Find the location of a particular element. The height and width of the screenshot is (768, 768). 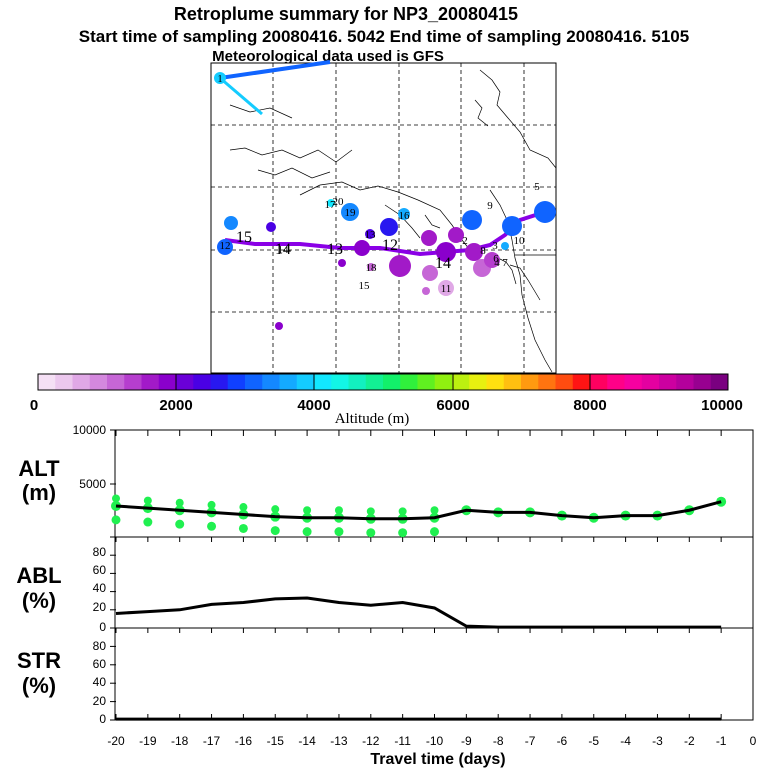

x-tick-label: -6 is located at coordinates (562, 741).